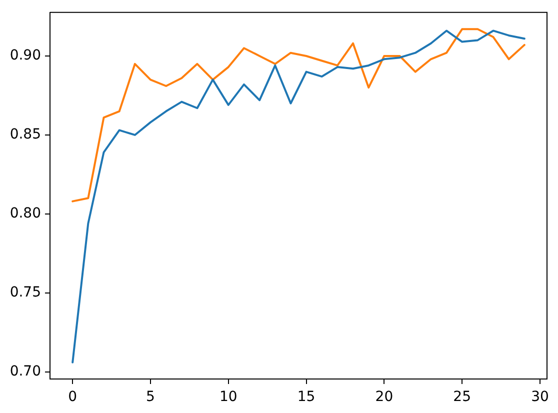 The image size is (558, 413). I want to click on x-tick-label: 0, so click(73, 397).